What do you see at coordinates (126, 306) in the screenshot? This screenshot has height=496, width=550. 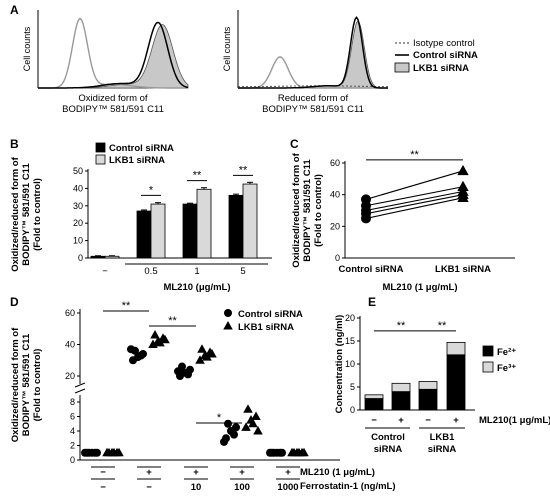 I see `panel-d-sig-0-label: **` at bounding box center [126, 306].